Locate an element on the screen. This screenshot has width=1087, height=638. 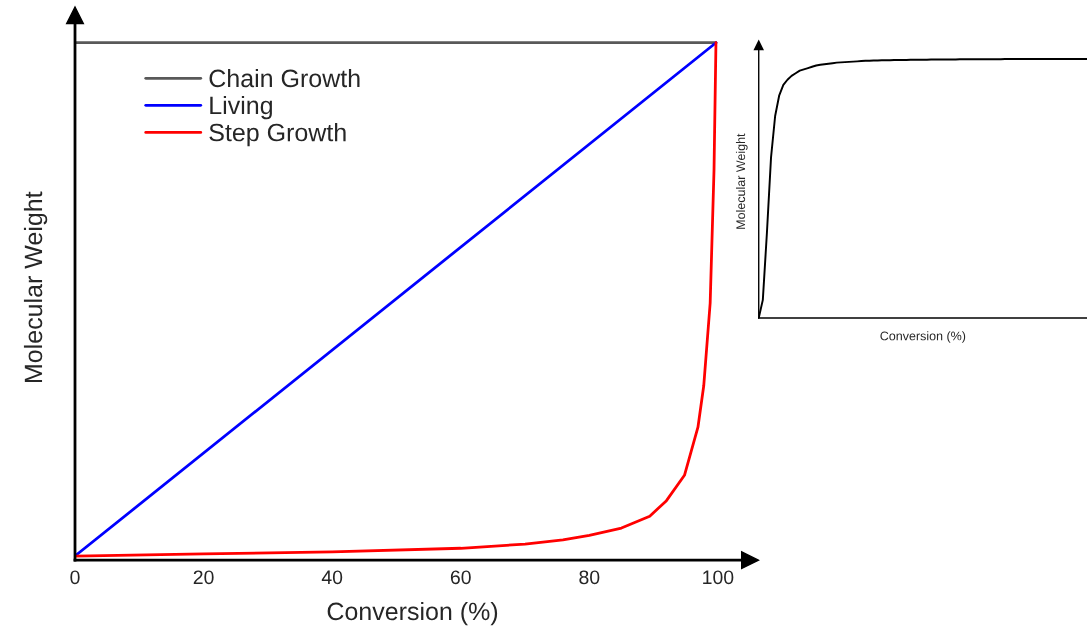
x-tick-label: 40 is located at coordinates (332, 577).